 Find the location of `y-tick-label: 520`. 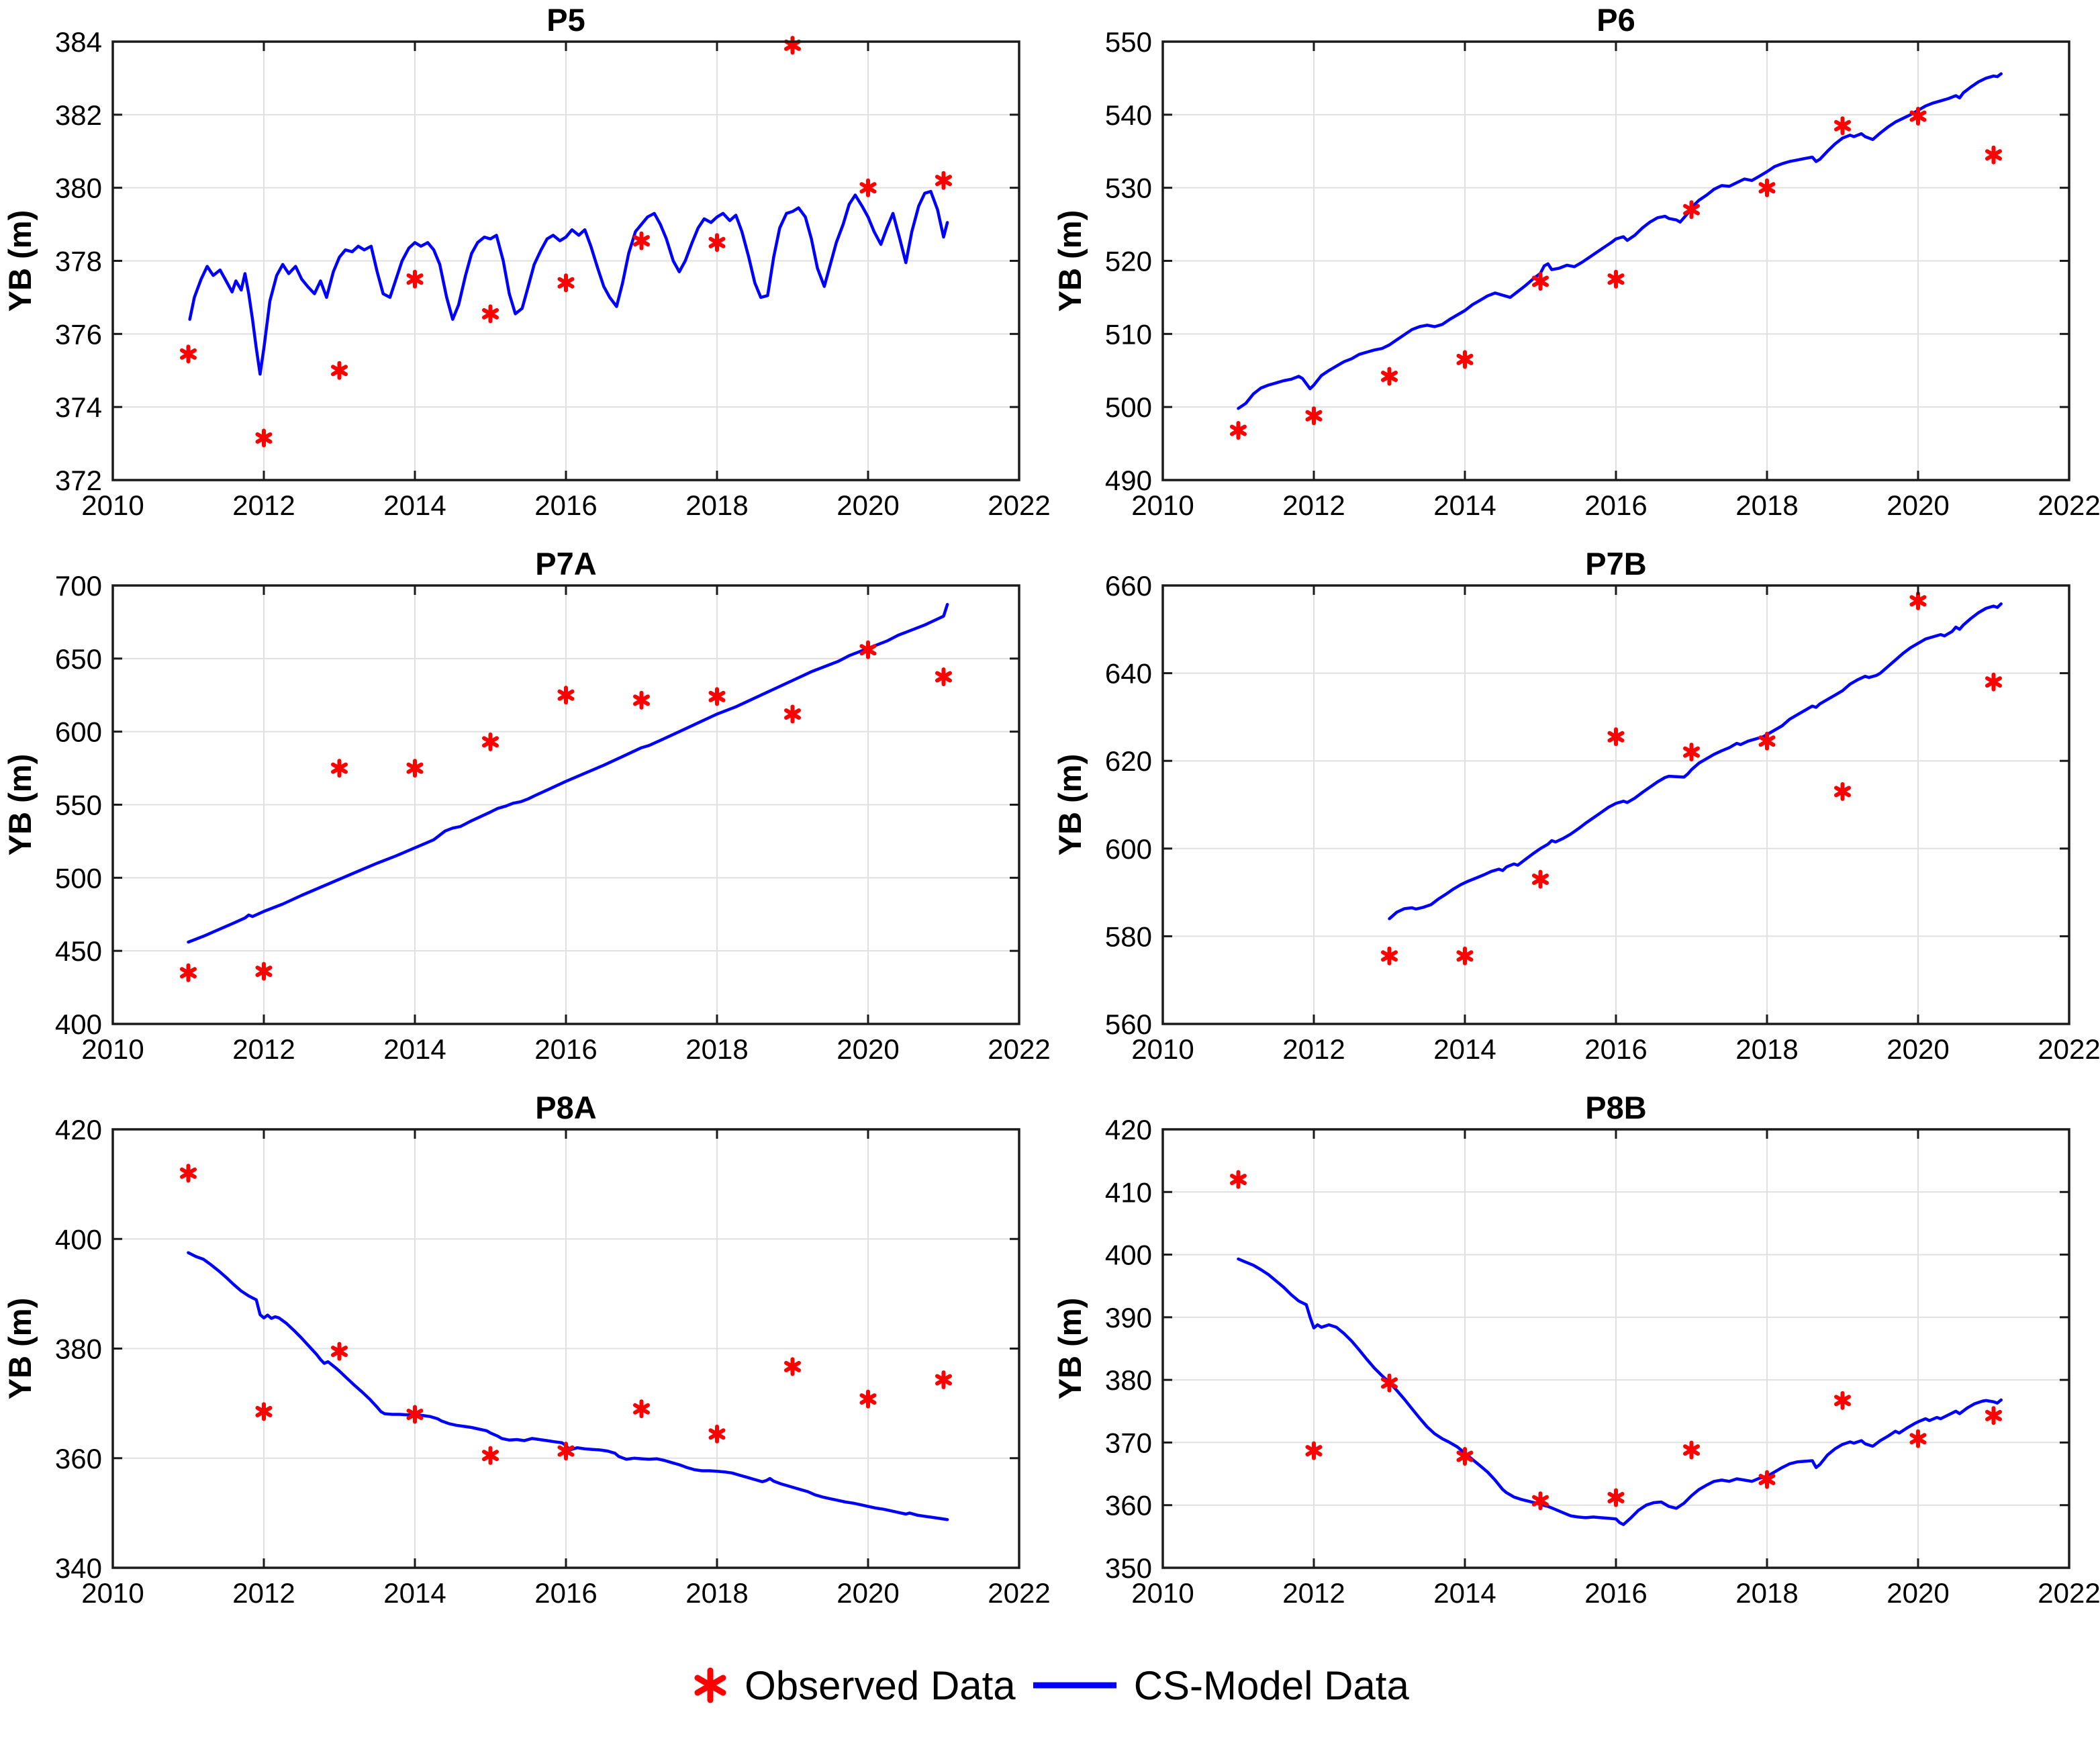

y-tick-label: 520 is located at coordinates (1128, 261).